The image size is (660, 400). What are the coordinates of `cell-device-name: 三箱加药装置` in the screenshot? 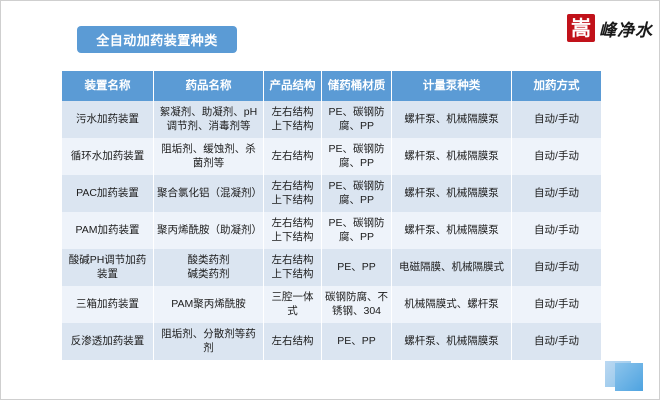 It's located at (107, 304).